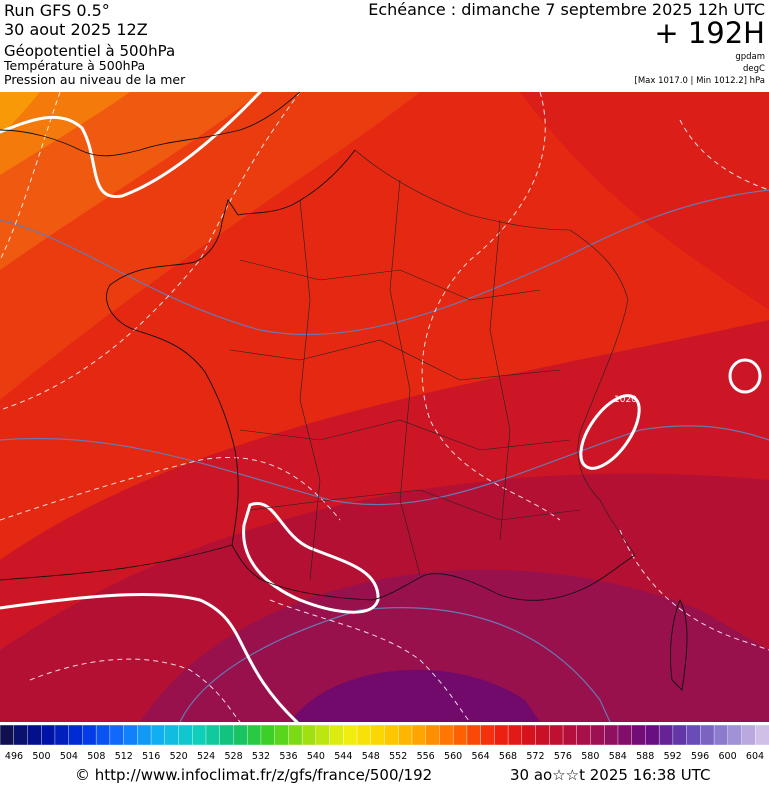 The image size is (769, 786). What do you see at coordinates (74, 65) in the screenshot?
I see `layer-label: Température à 500hPa` at bounding box center [74, 65].